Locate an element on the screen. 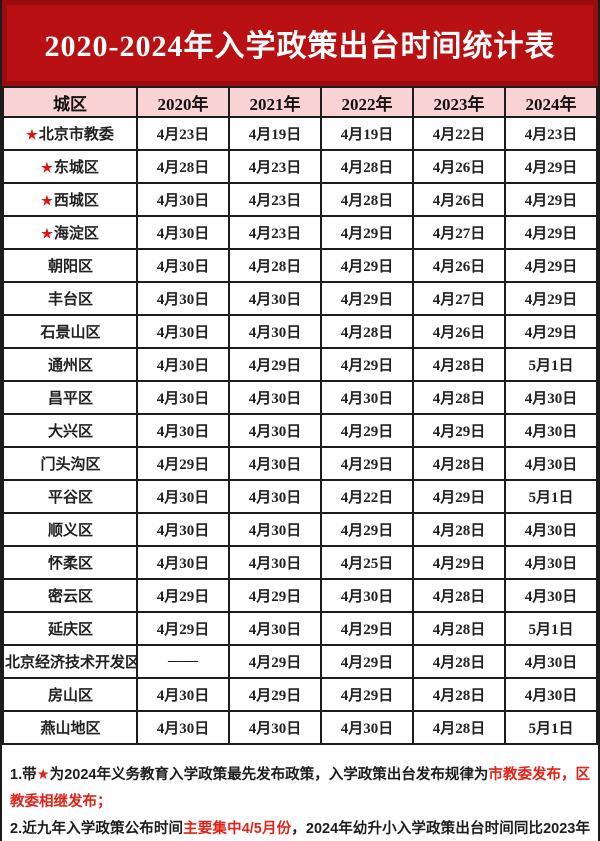 Image resolution: width=600 pixels, height=841 pixels. district-name: 密云区 is located at coordinates (70, 597).